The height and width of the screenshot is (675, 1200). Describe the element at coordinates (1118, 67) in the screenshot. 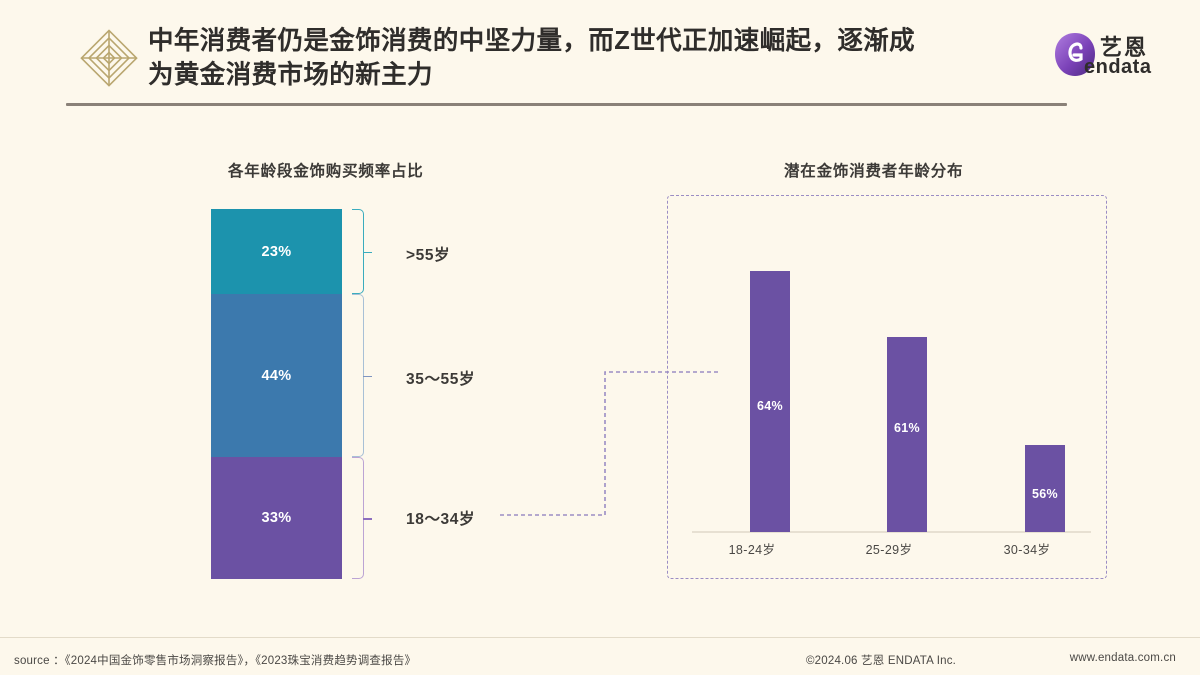

I see `logo-en-text: endata` at that location.